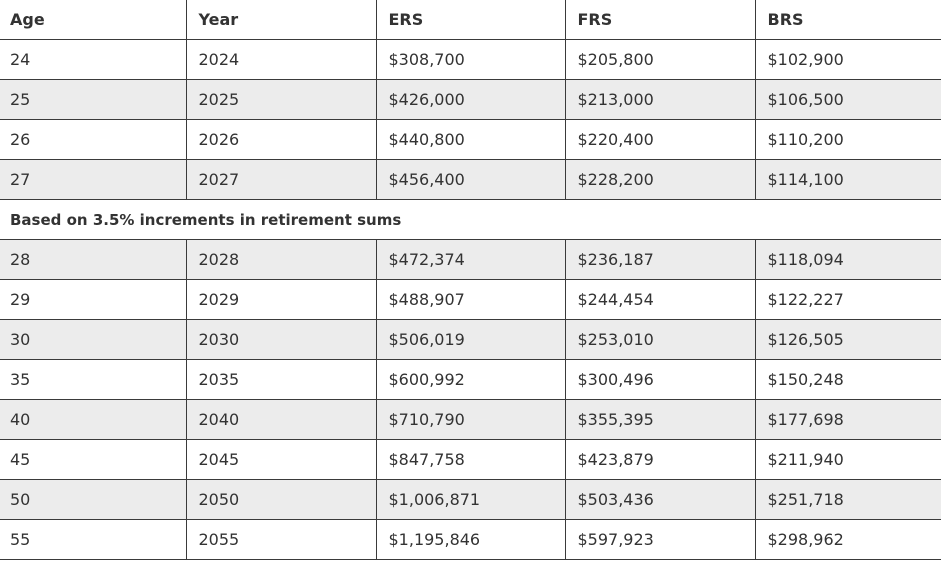 The width and height of the screenshot is (941, 566). I want to click on cell-year: 2026, so click(281, 139).